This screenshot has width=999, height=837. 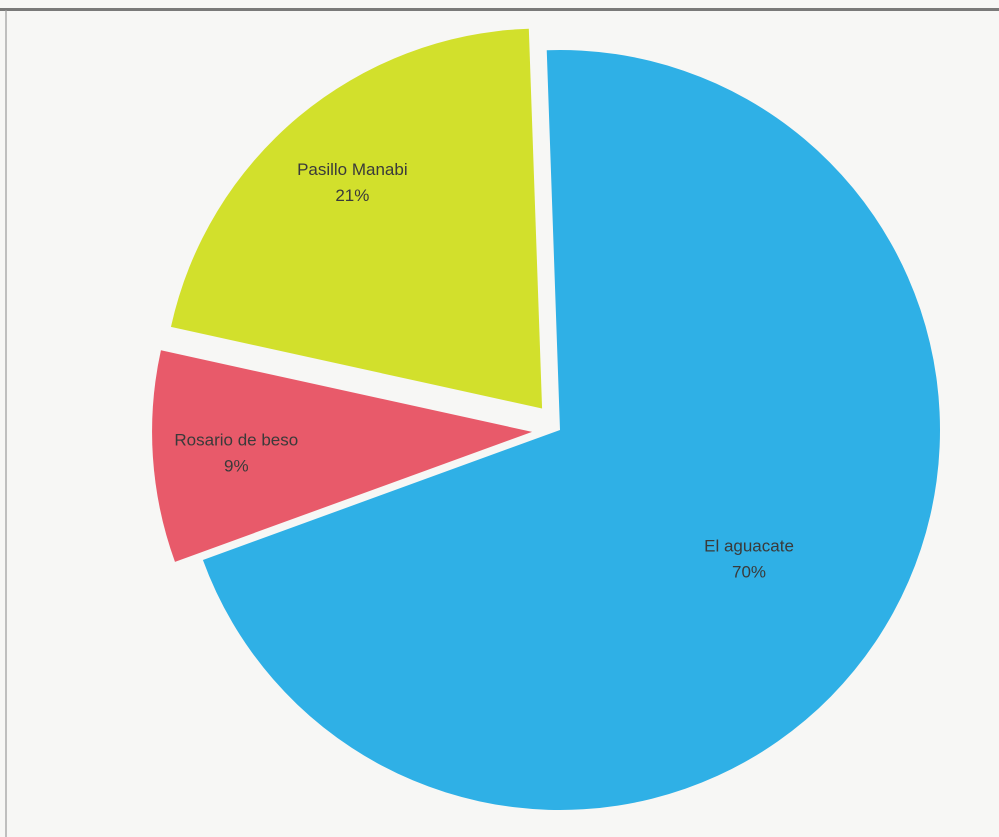 I want to click on pie-slice-rosario-de-beso, so click(x=342, y=456).